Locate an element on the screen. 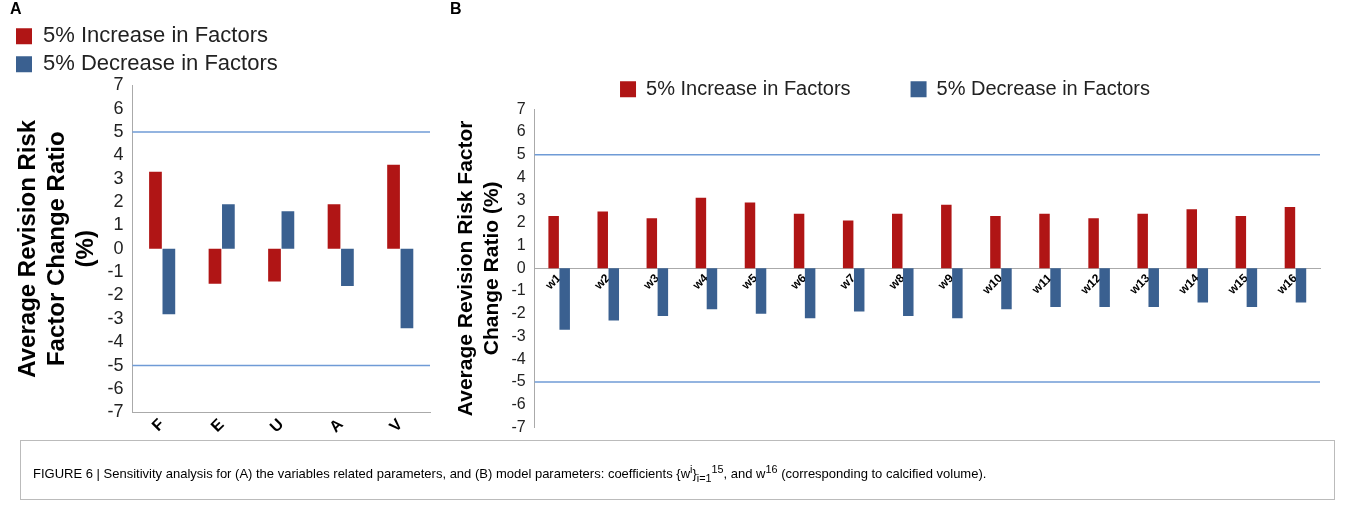 This screenshot has width=1355, height=514. x-tick-label: E is located at coordinates (217, 425).